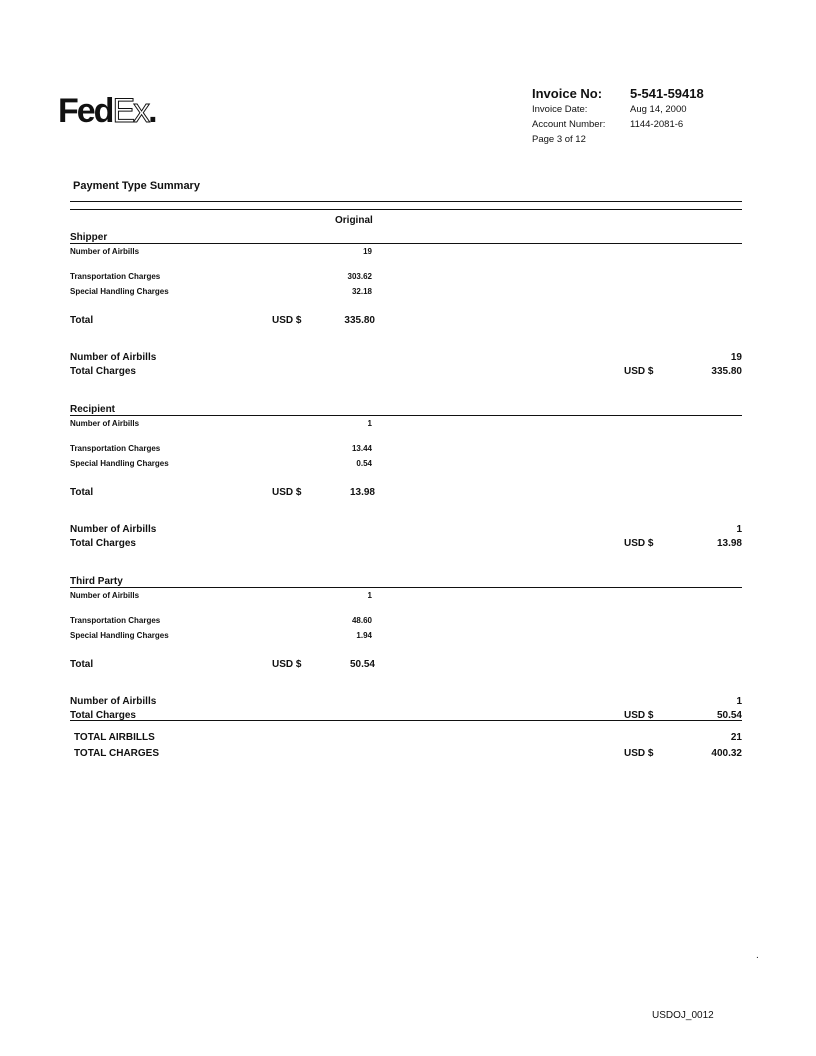  Describe the element at coordinates (657, 124) in the screenshot. I see `account-number: 1144-2081-6` at that location.